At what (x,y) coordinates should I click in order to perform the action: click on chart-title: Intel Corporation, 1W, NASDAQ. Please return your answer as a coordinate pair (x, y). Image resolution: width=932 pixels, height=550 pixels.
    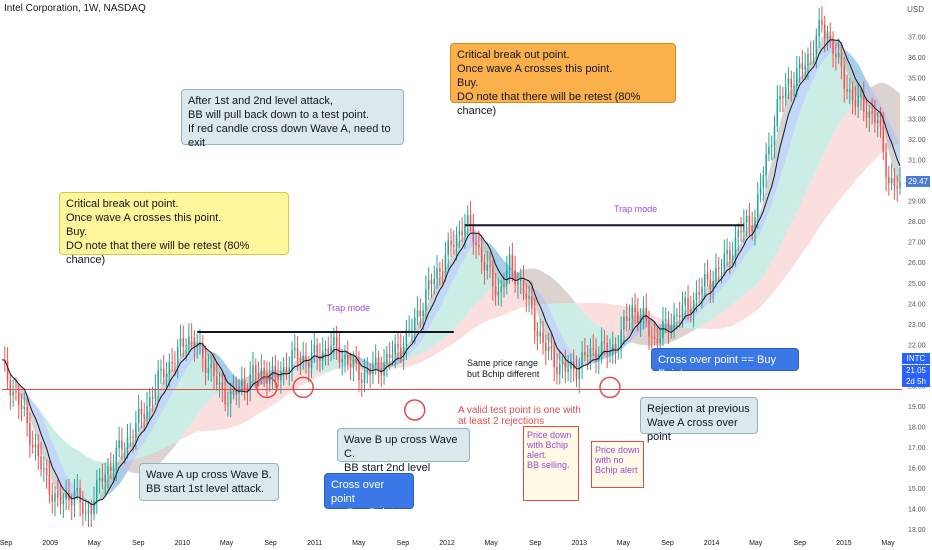
    Looking at the image, I should click on (75, 8).